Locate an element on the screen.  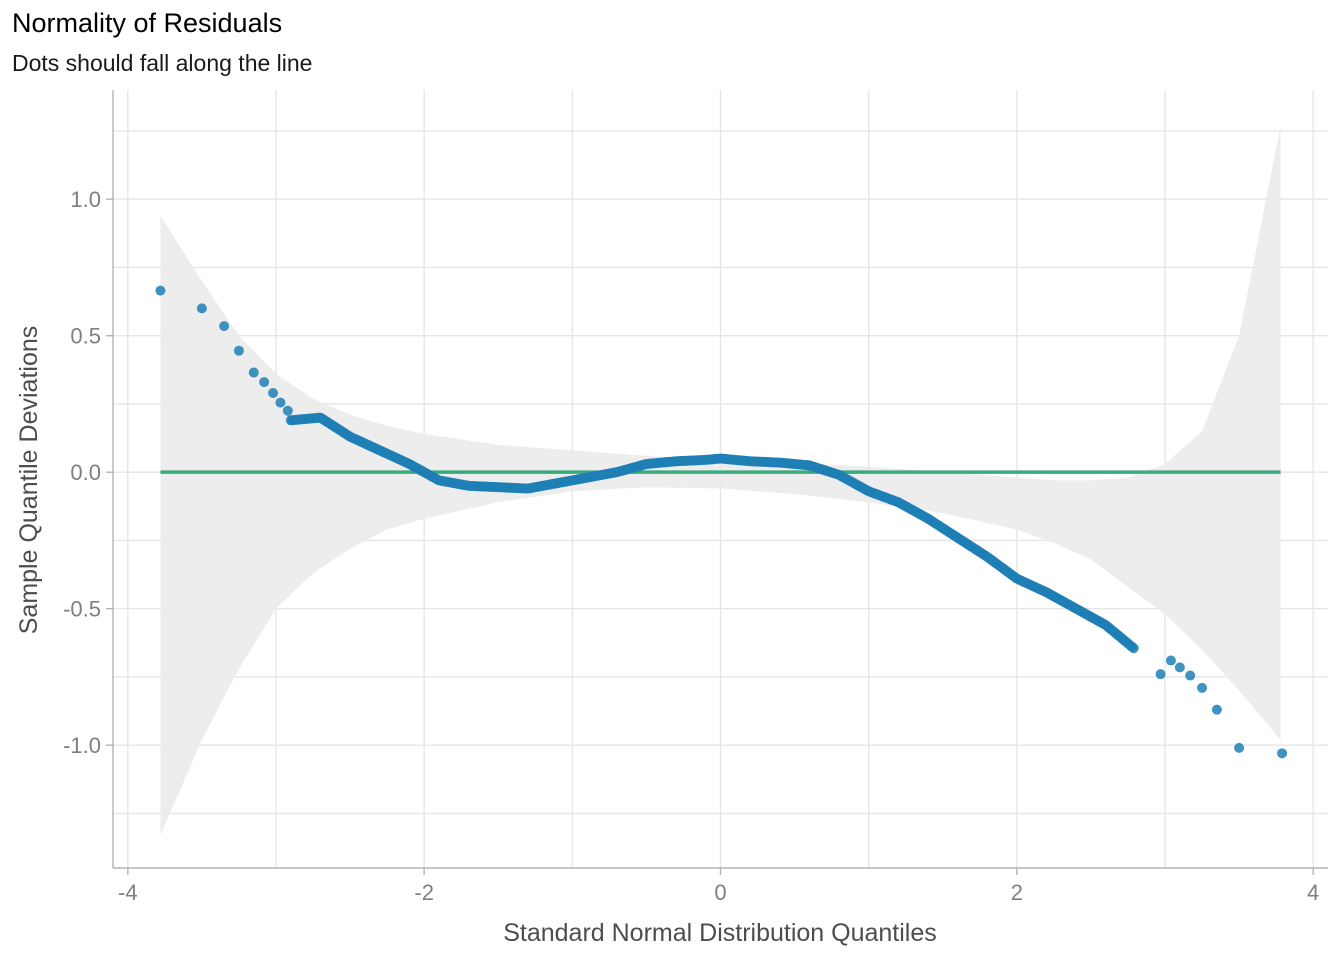
x-tick-label: -4 is located at coordinates (128, 892).